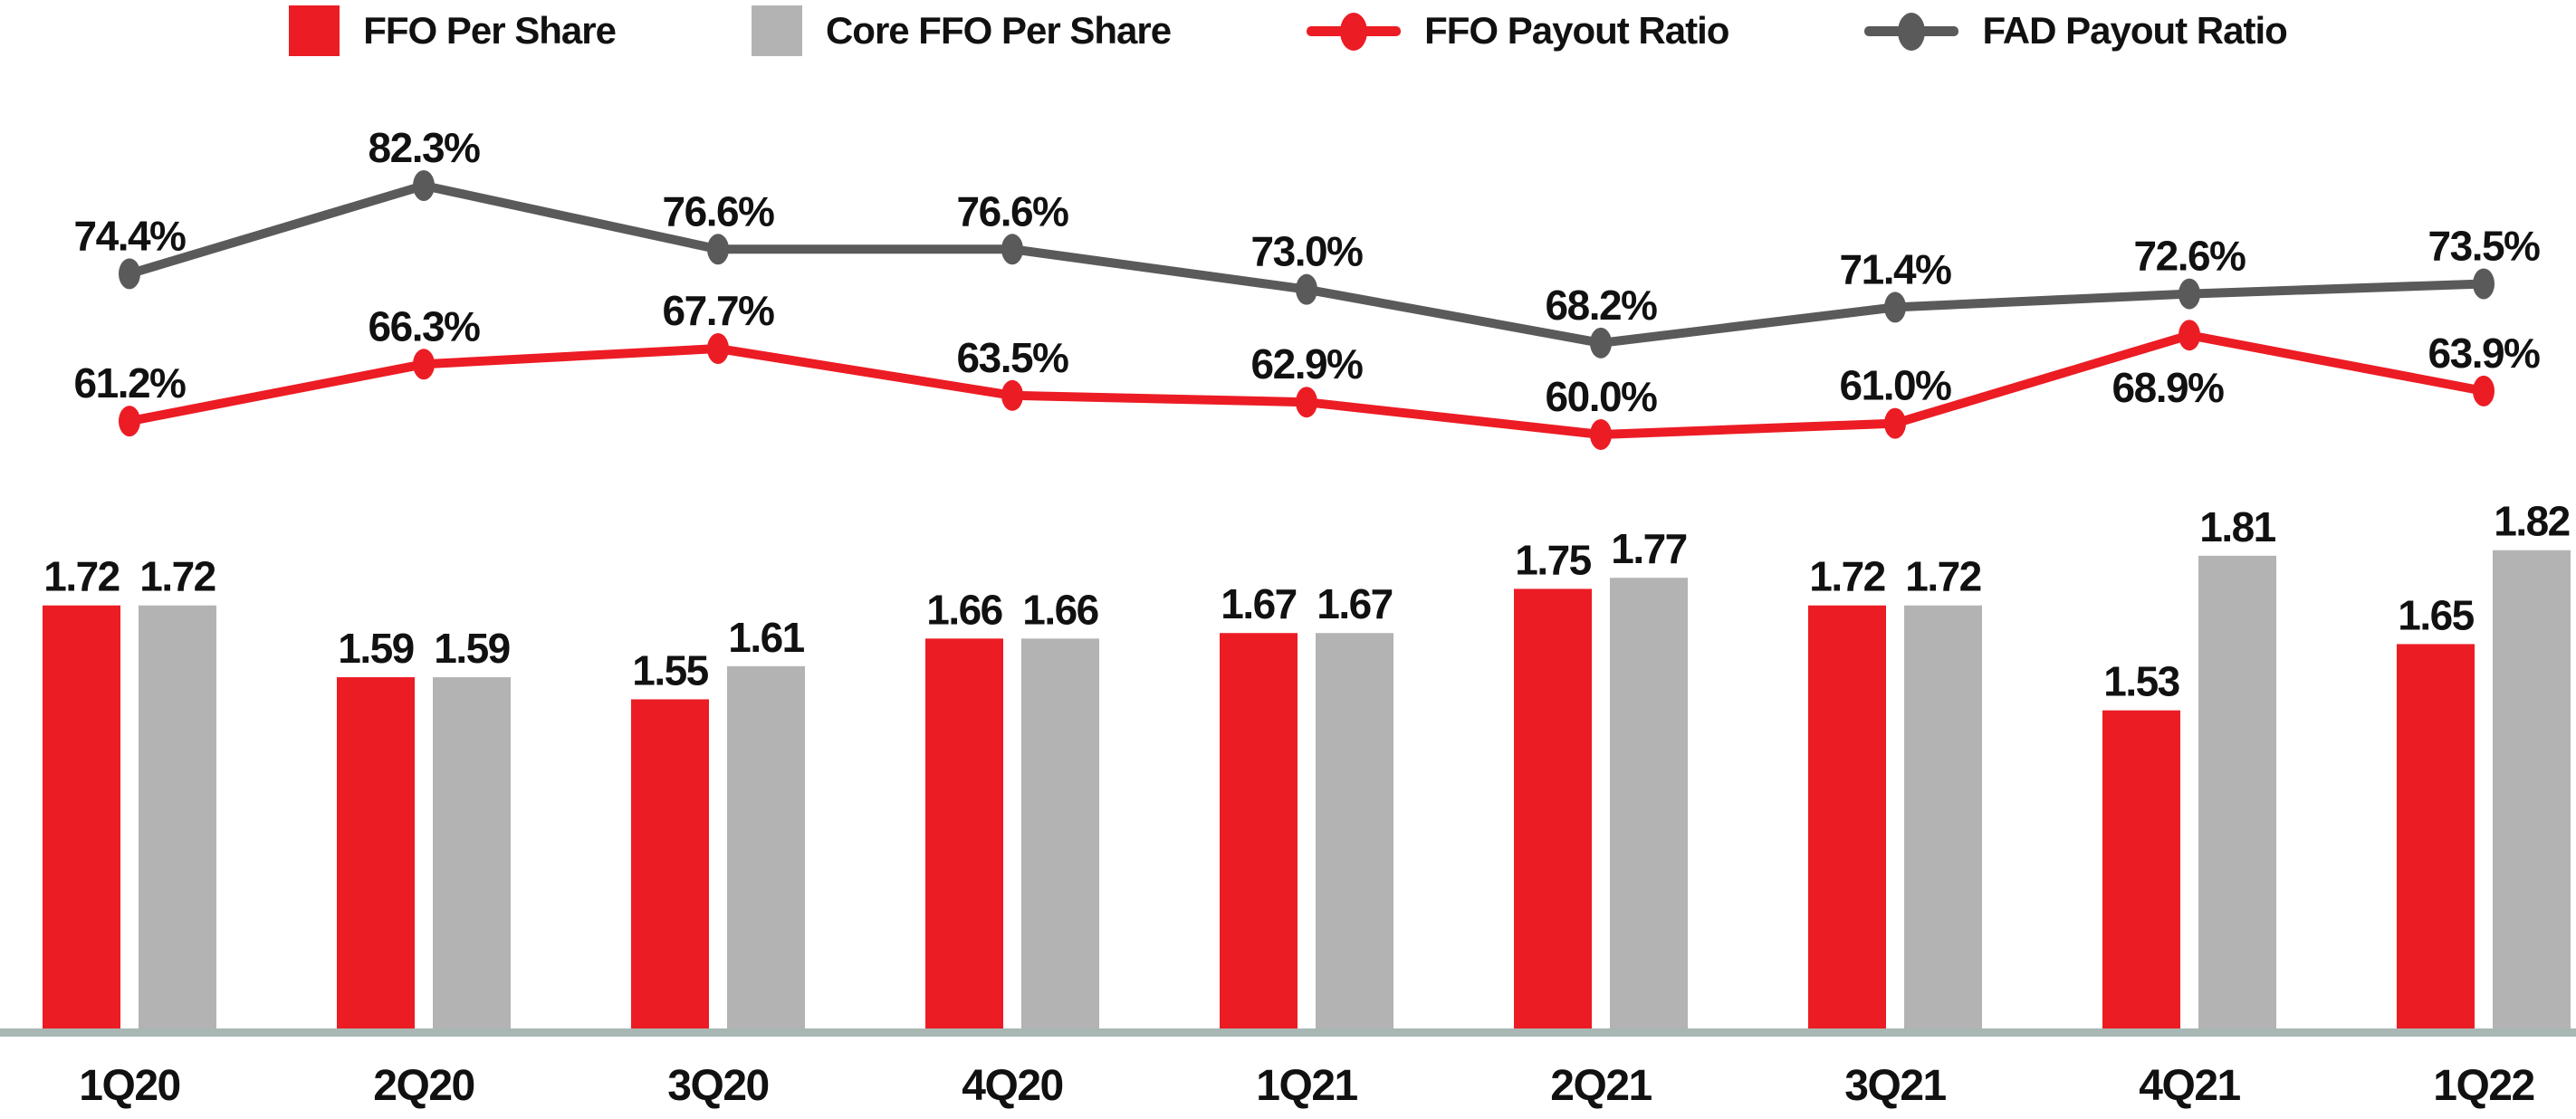 The image size is (2576, 1119). I want to click on legend-item-fad-payout-ratio: FAD Payout Ratio, so click(2076, 31).